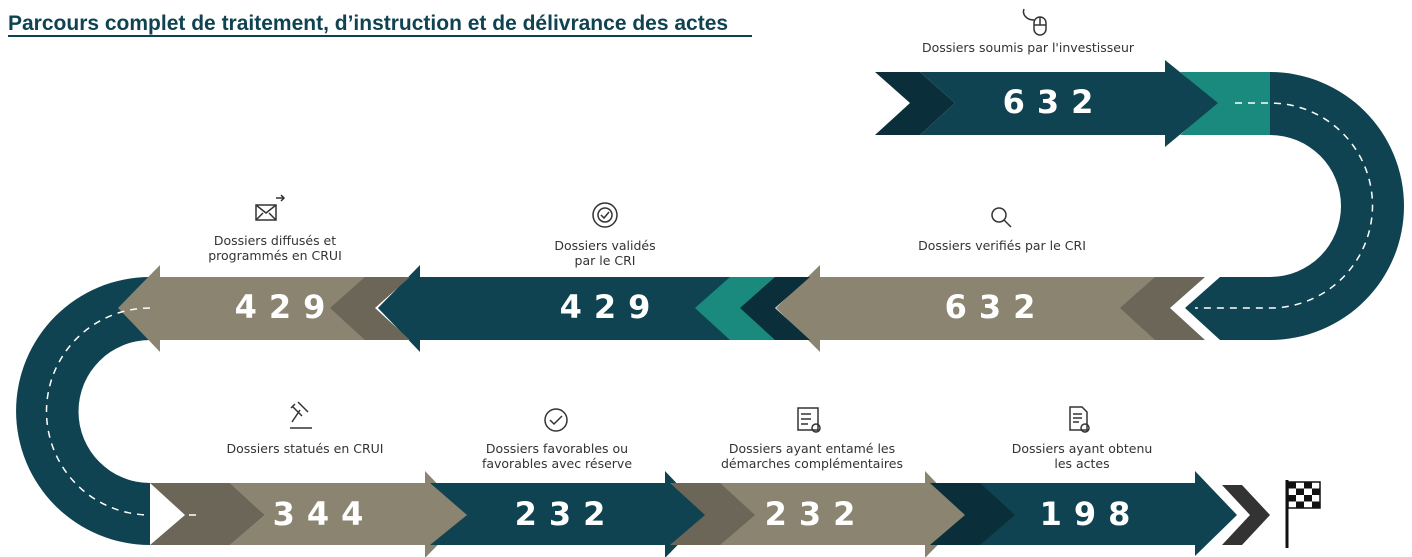 This screenshot has height=557, width=1412. What do you see at coordinates (270, 207) in the screenshot?
I see `icon-mail` at bounding box center [270, 207].